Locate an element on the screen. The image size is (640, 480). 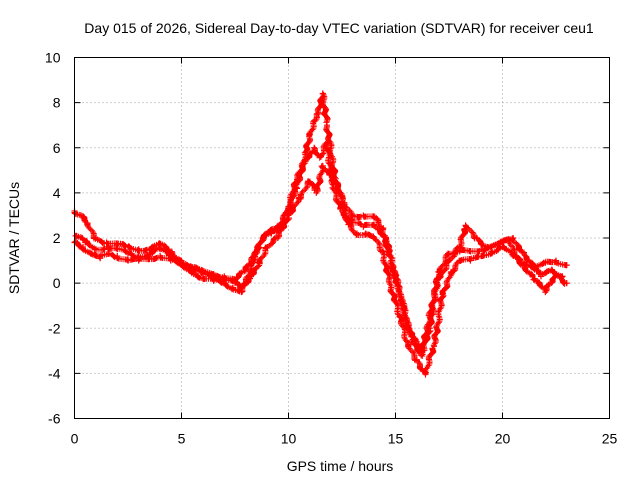
x-axis-title: GPS time / hours is located at coordinates (340, 466).